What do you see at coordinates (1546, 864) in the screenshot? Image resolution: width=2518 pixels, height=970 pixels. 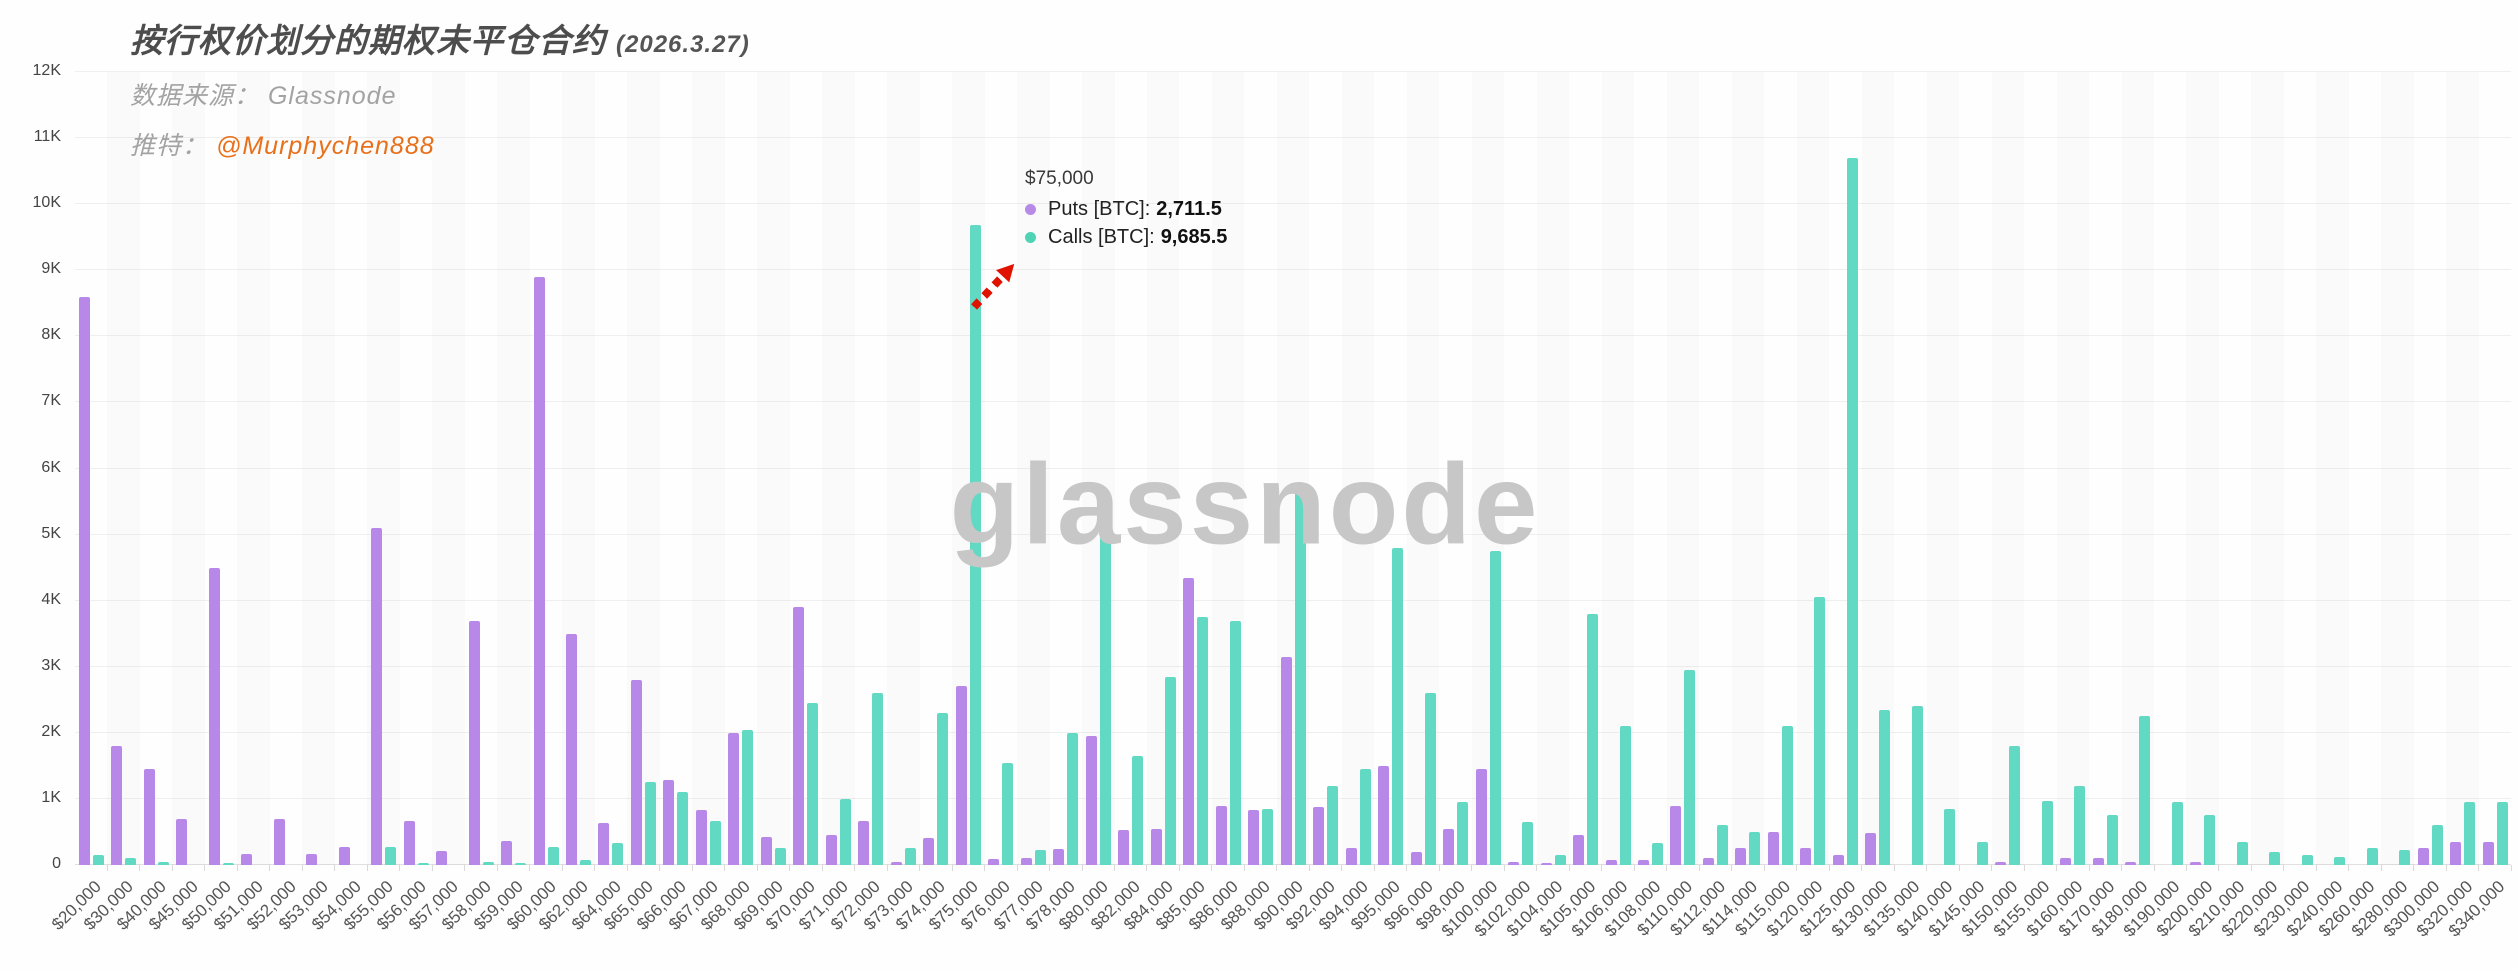 I see `puts-bar-$104,000` at bounding box center [1546, 864].